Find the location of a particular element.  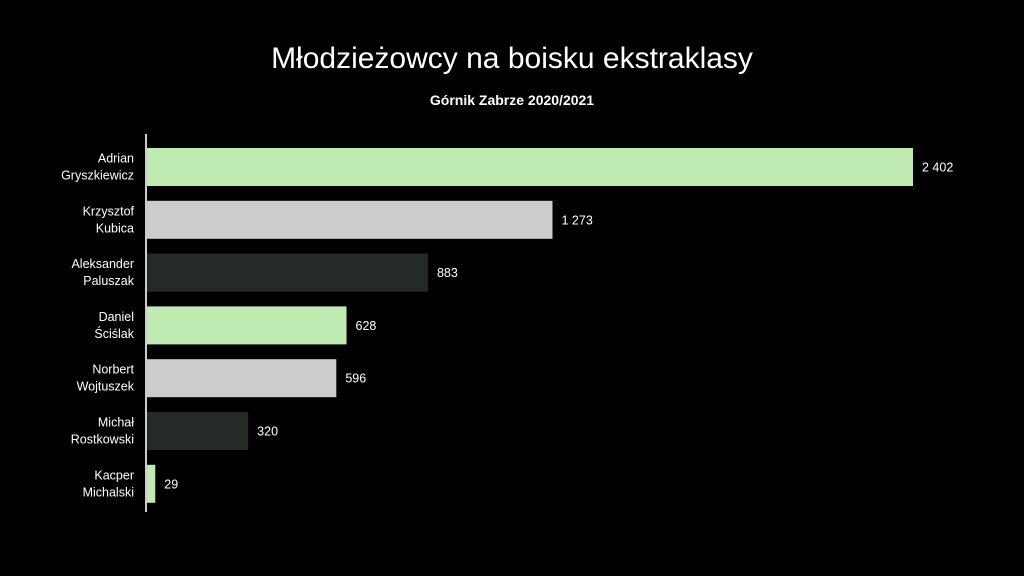

category-label-3: Daniel Ściślak is located at coordinates (114, 325).